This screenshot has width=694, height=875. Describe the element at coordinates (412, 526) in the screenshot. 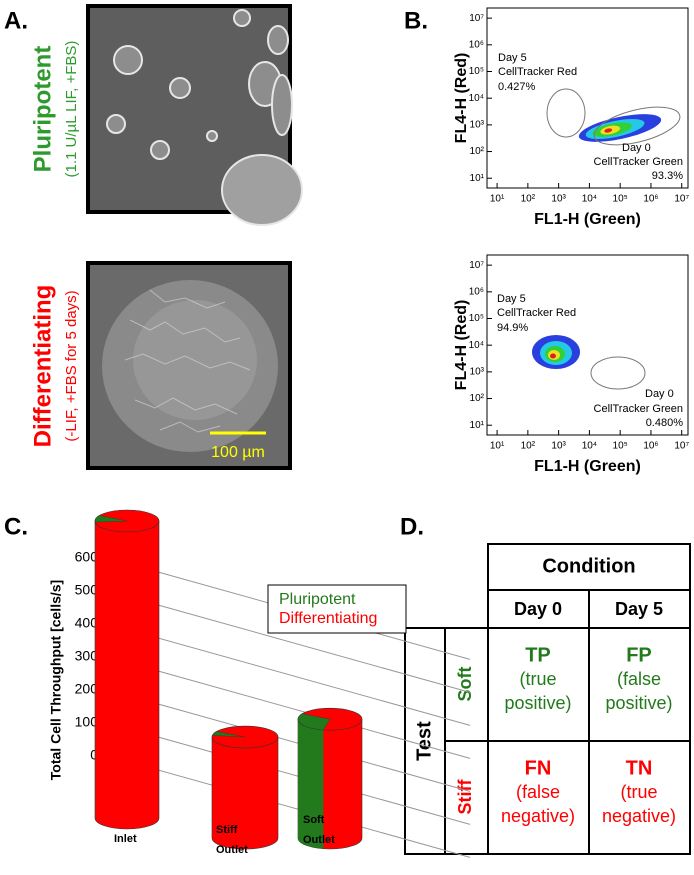

I see `panel-label: D.` at that location.